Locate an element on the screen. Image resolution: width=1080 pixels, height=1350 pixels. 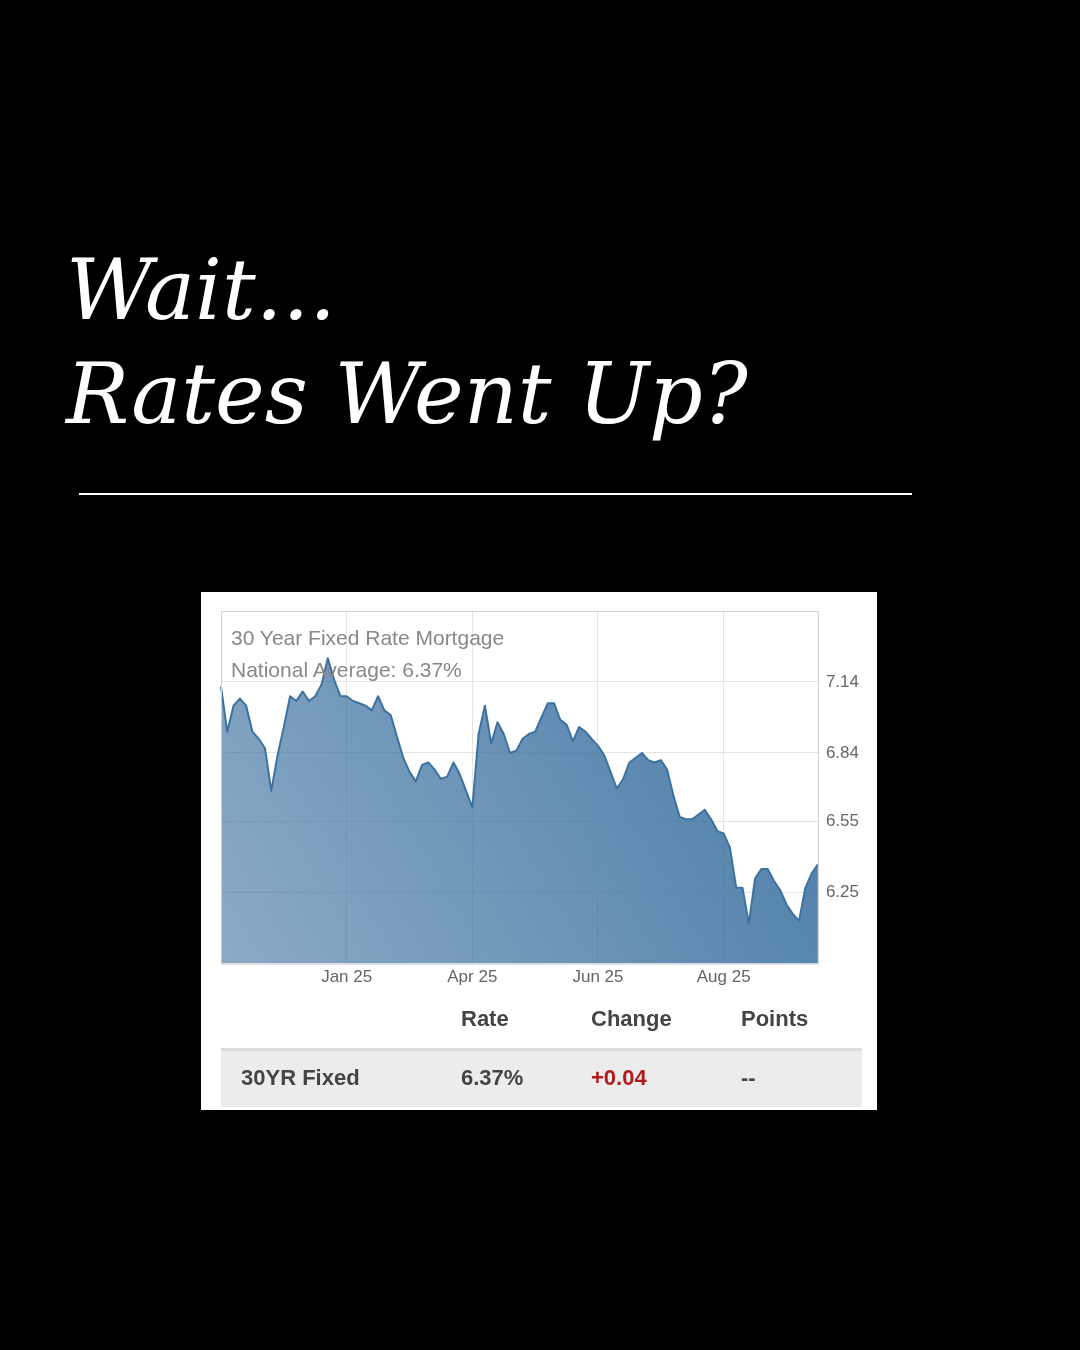
text: Points is located at coordinates (775, 1019).